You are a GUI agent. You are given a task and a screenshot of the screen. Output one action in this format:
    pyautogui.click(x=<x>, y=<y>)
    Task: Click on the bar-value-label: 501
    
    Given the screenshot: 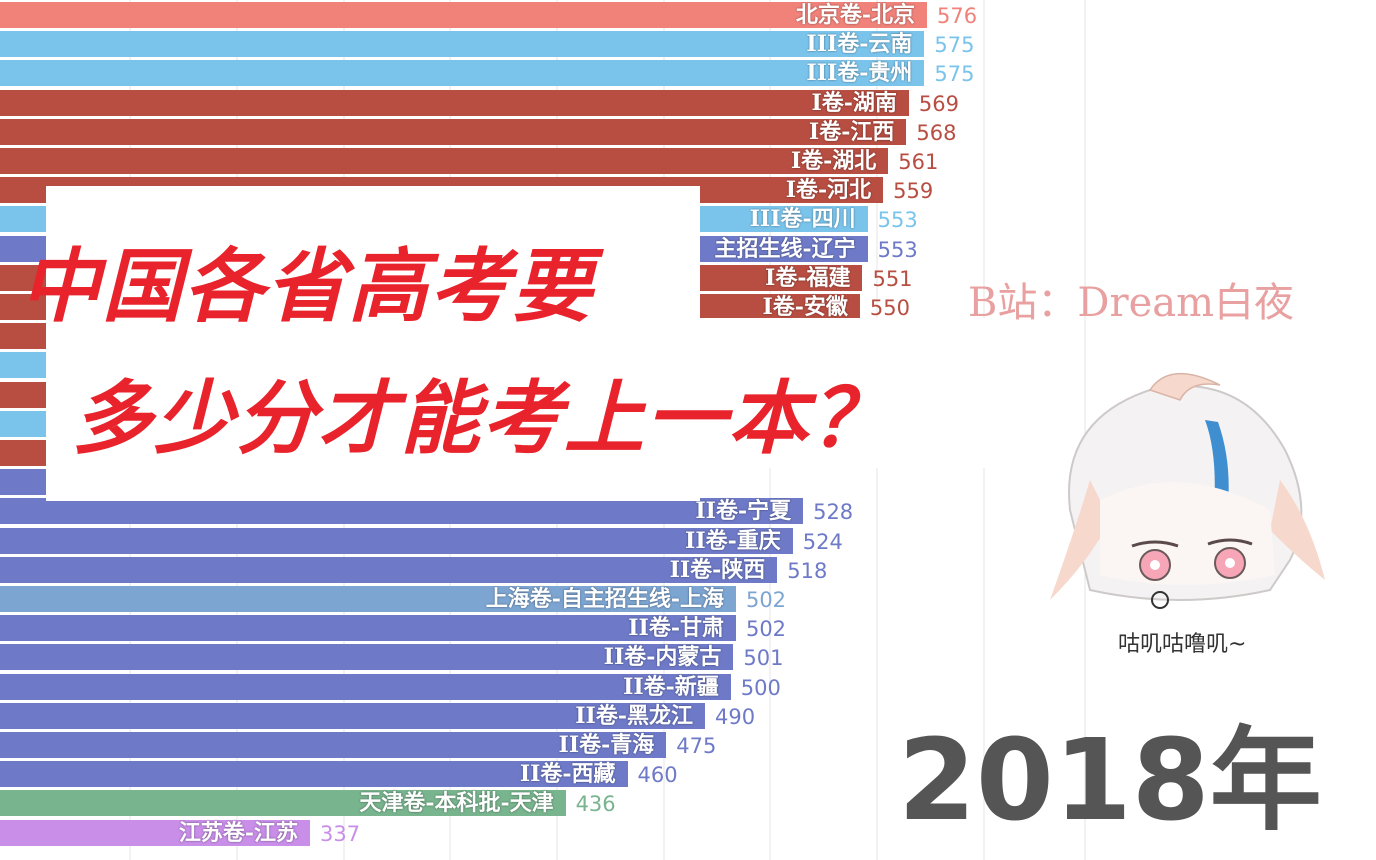 What is the action you would take?
    pyautogui.click(x=763, y=658)
    